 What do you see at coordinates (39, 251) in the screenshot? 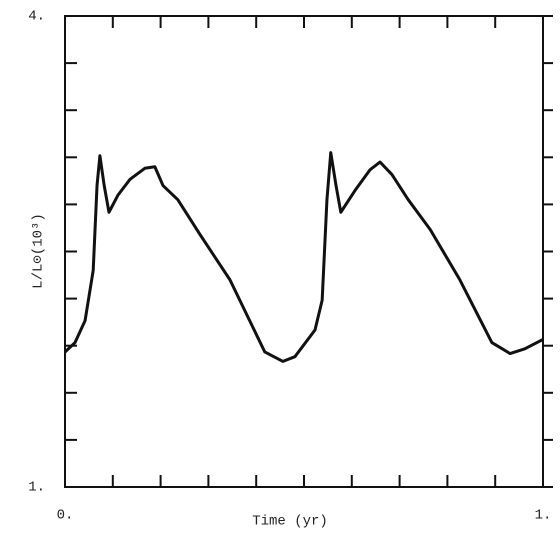
I see `y-axis-label: L/L⊙(10³)` at bounding box center [39, 251].